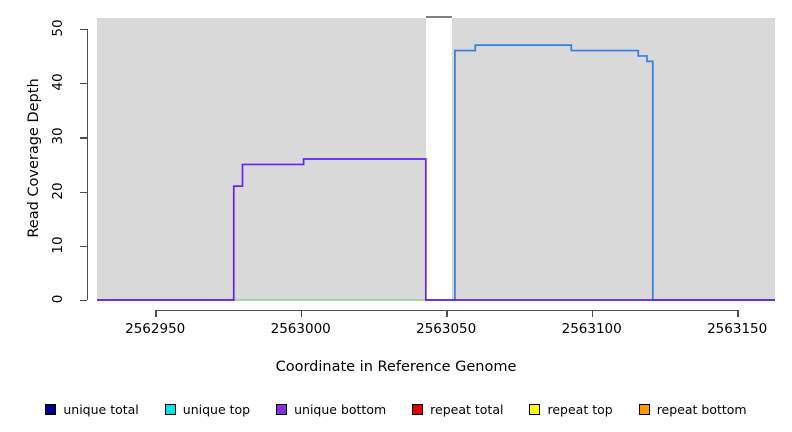  I want to click on x-tick-label: 2563050, so click(446, 329).